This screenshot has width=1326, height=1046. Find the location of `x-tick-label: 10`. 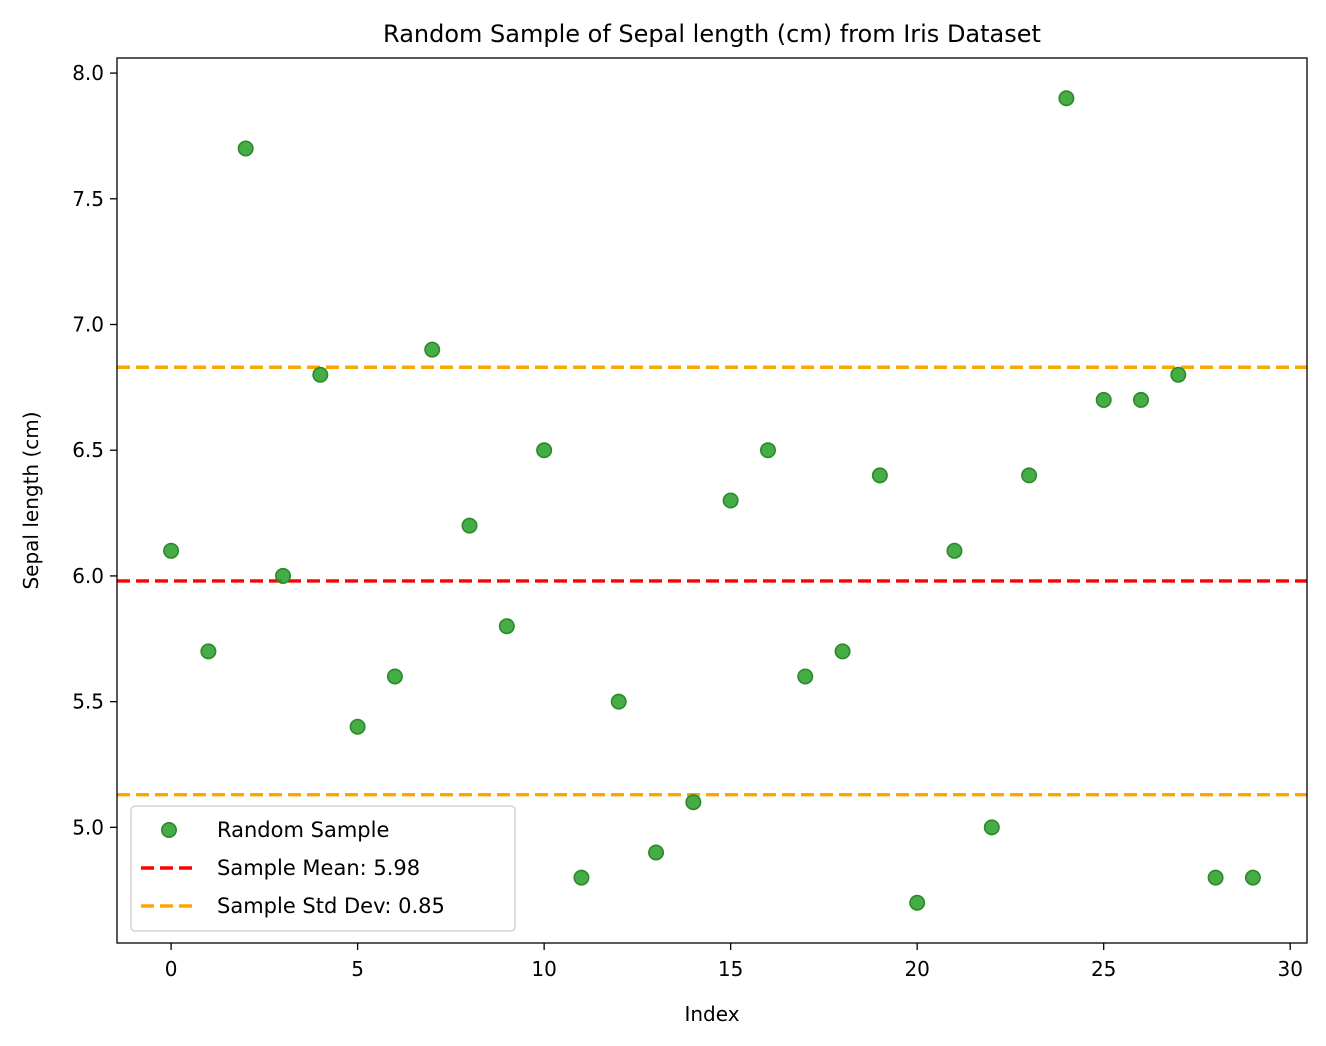

x-tick-label: 10 is located at coordinates (543, 969).